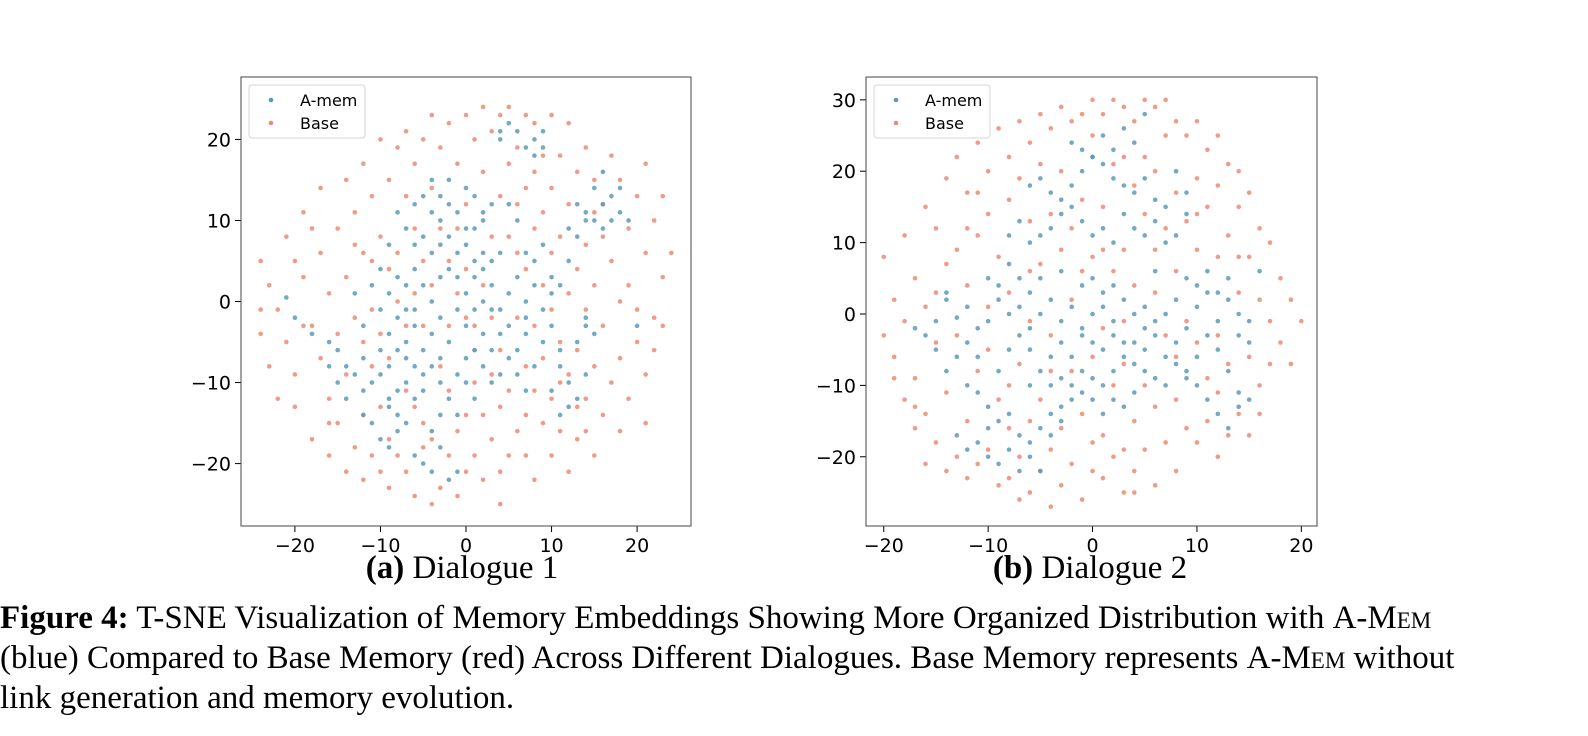  What do you see at coordinates (637, 546) in the screenshot?
I see `x-tick-label: 20` at bounding box center [637, 546].